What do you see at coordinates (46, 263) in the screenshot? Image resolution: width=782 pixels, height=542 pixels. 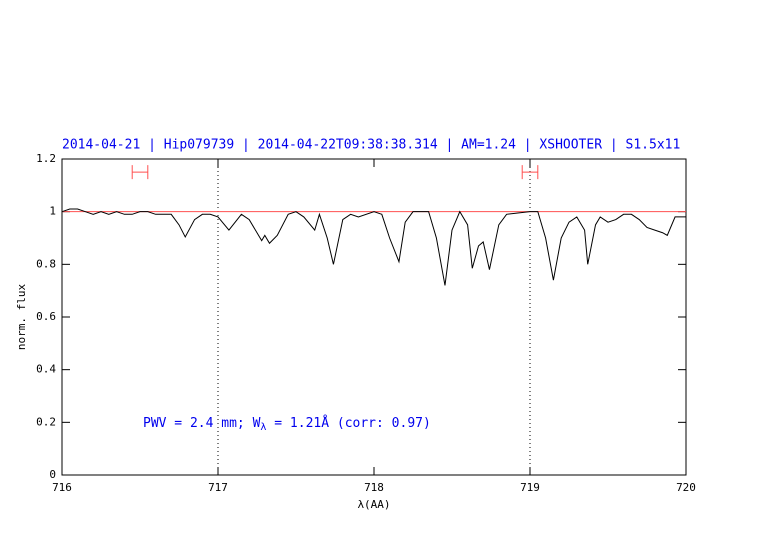 I see `y-tick-label: 0.8` at bounding box center [46, 263].